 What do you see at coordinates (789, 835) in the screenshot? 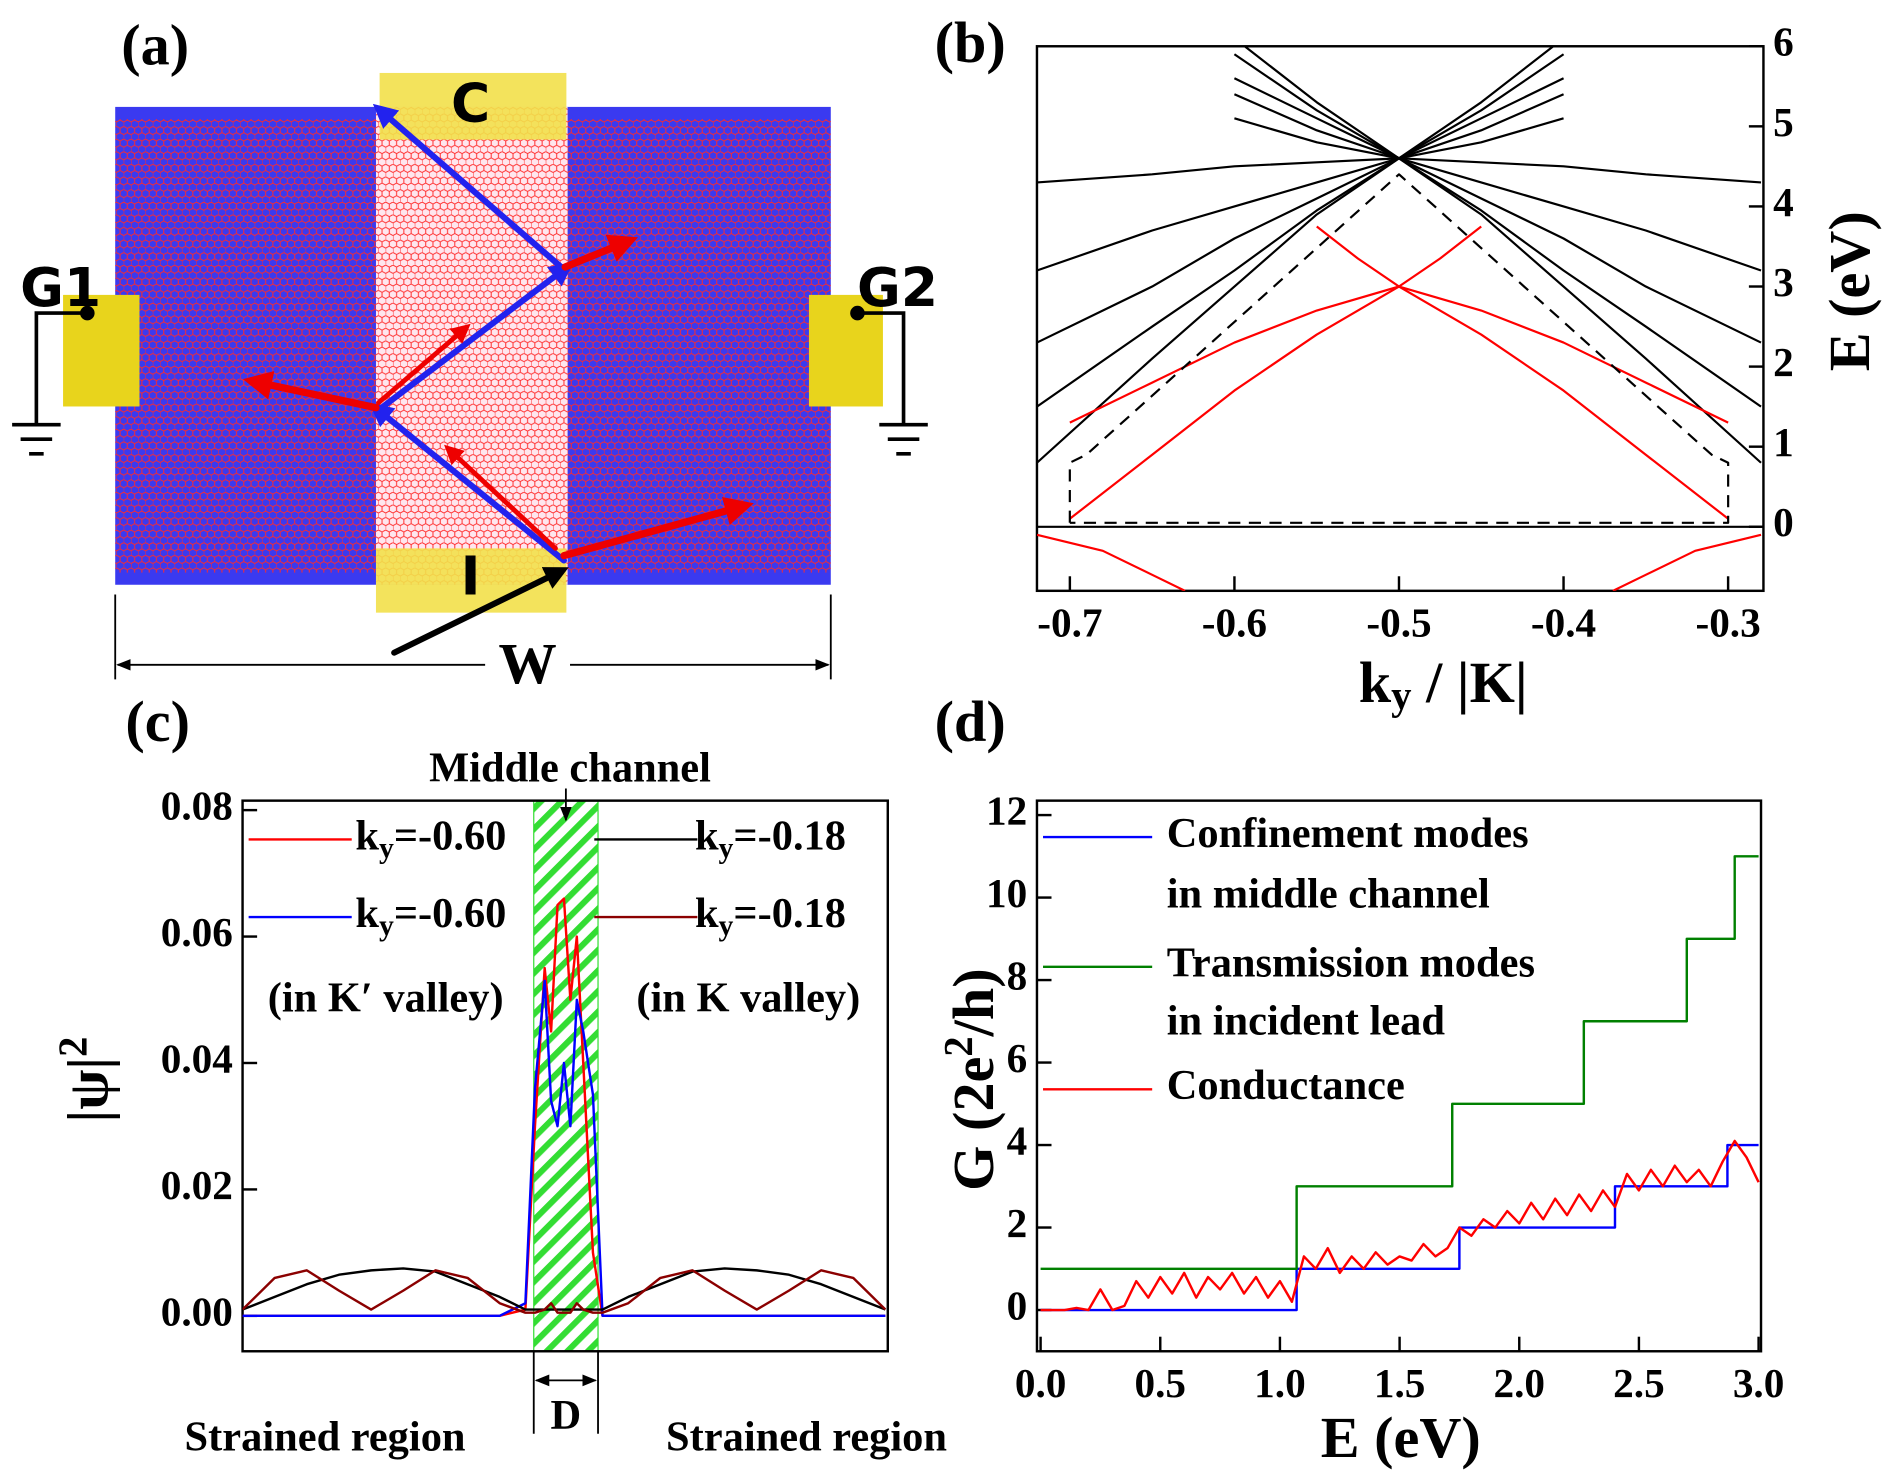
I see `legend-label-part: =-0.18` at bounding box center [789, 835].